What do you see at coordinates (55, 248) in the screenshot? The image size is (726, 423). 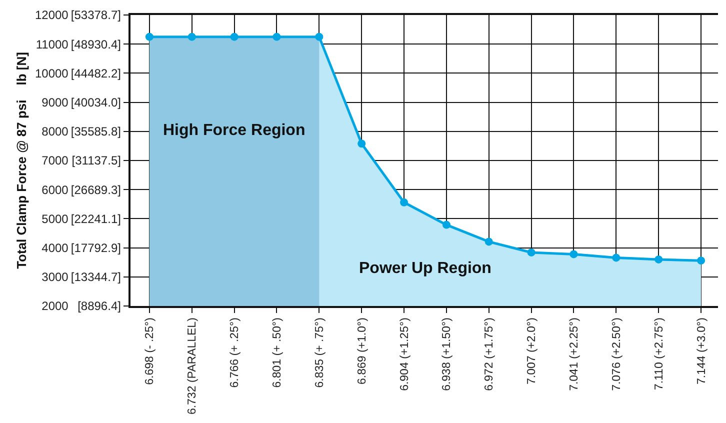 I see `y-tick-label: 4000` at bounding box center [55, 248].